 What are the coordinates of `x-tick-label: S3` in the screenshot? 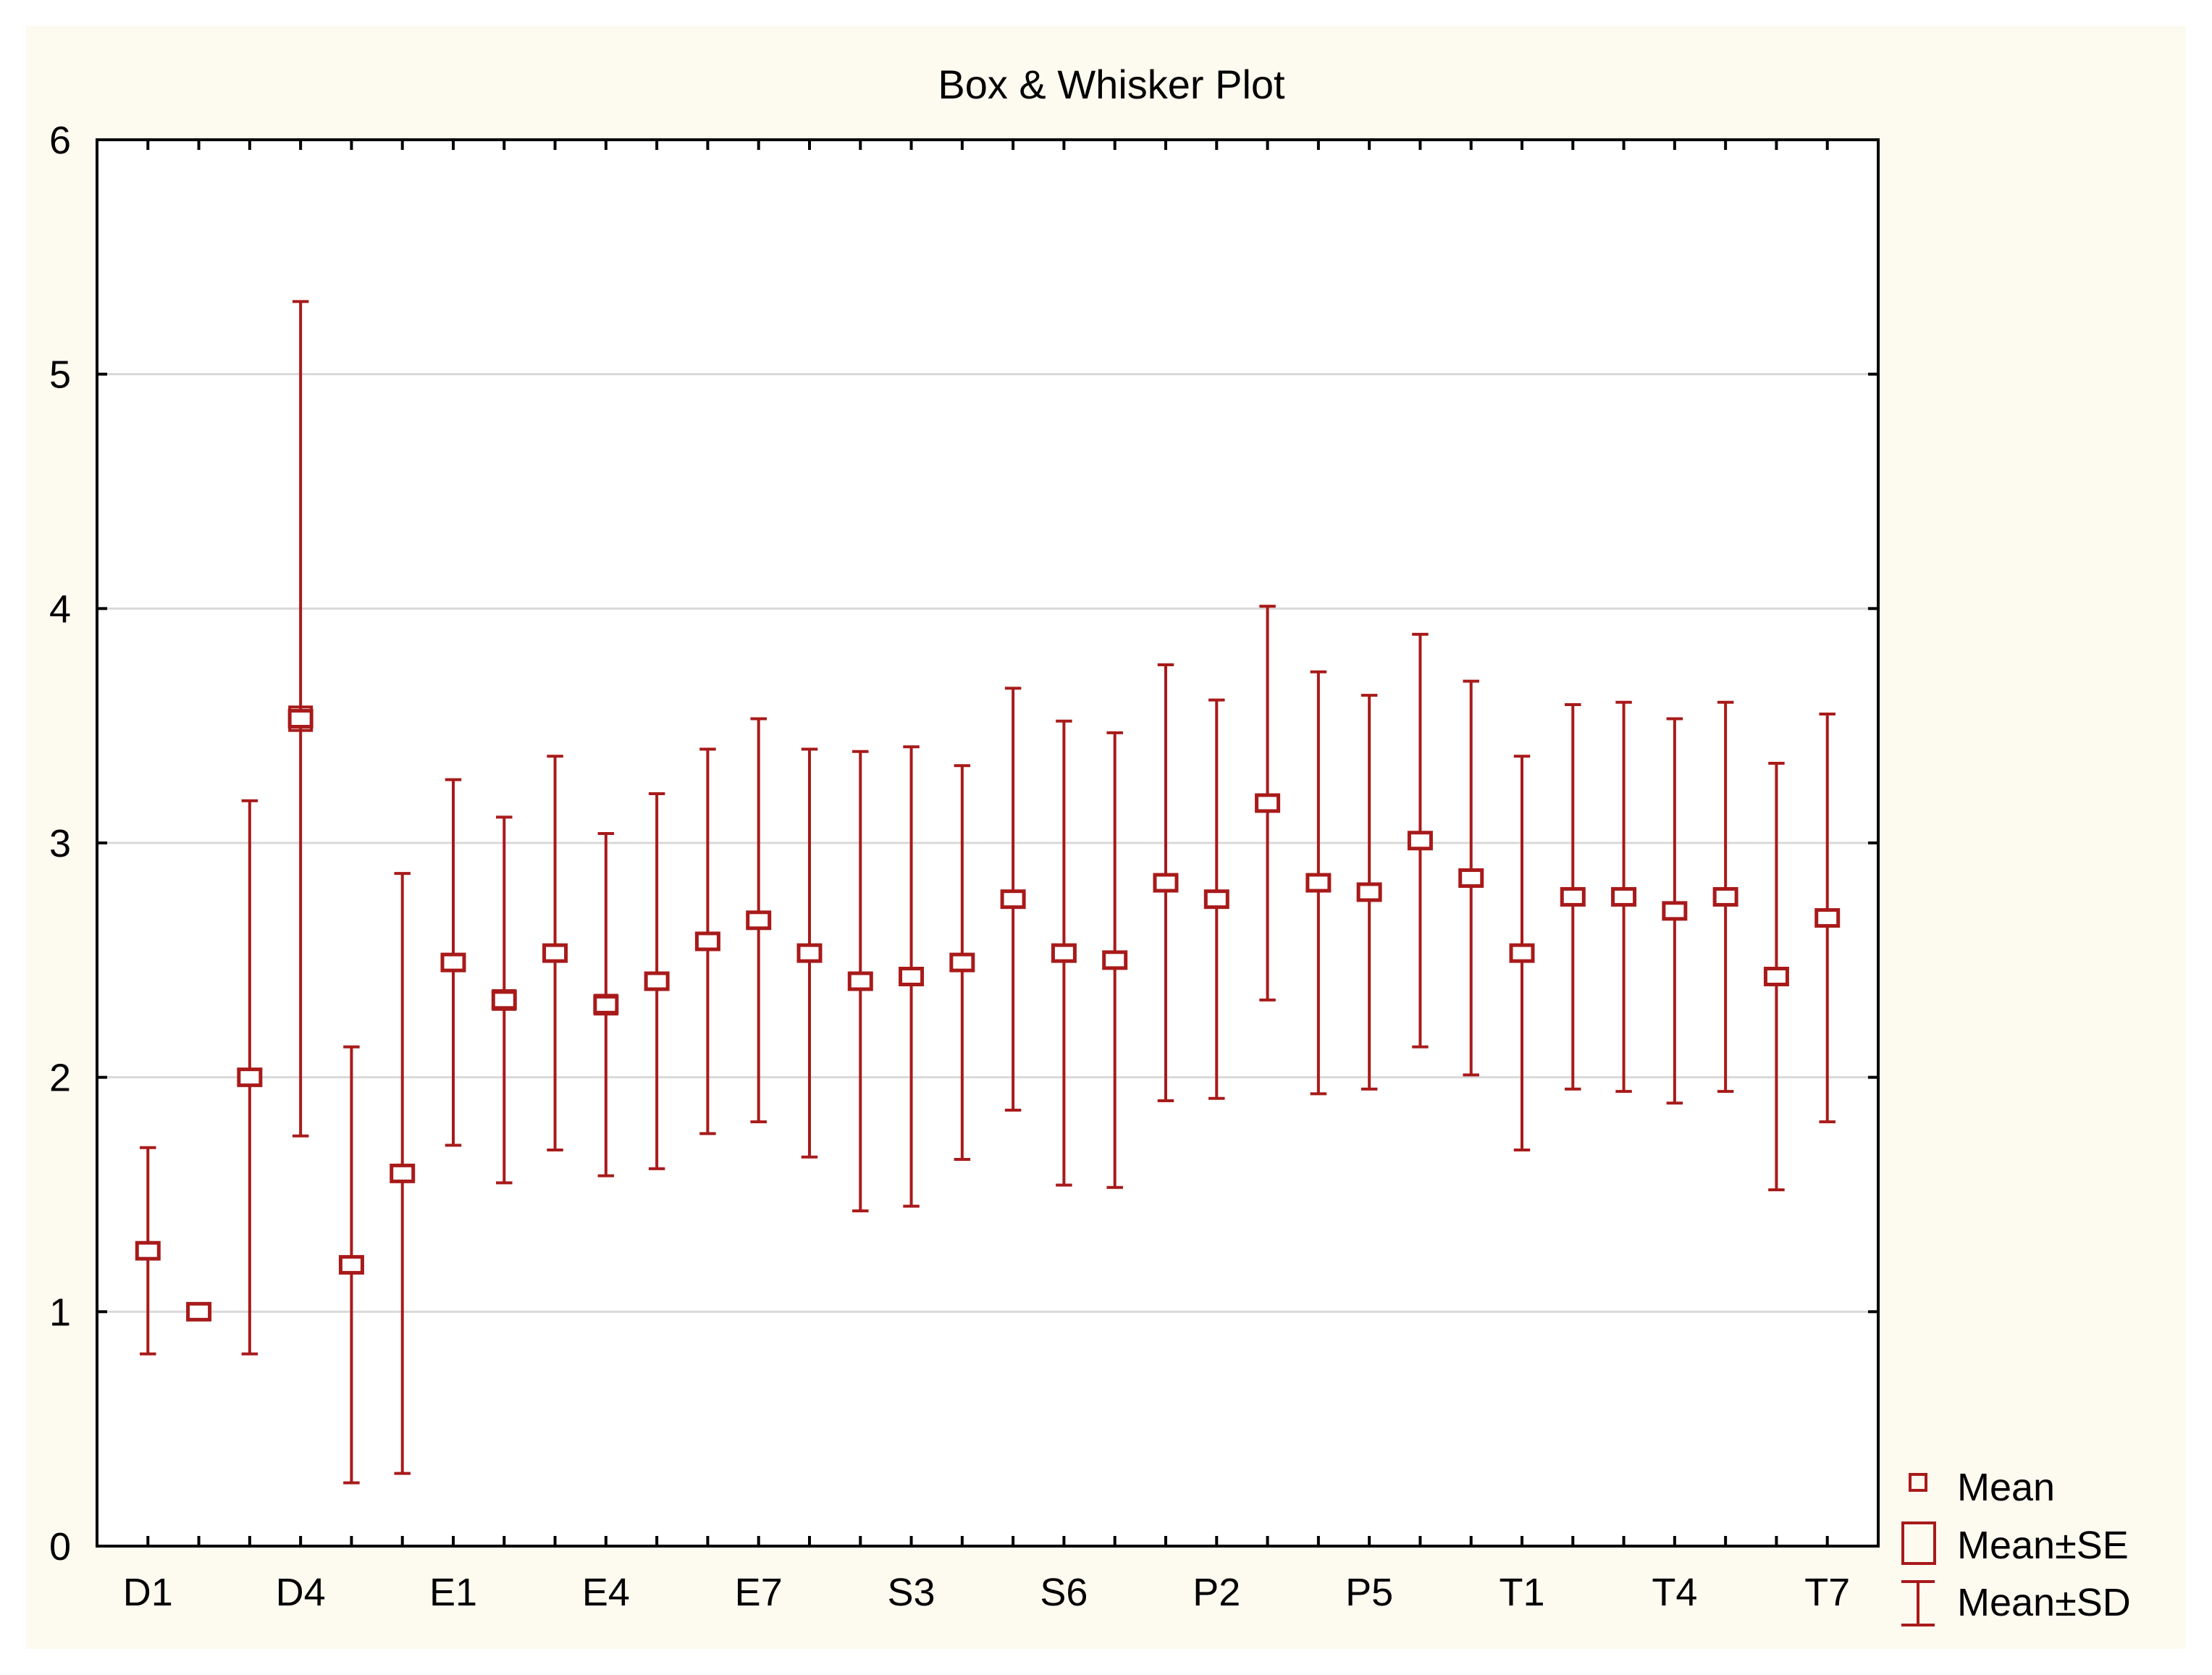 It's located at (912, 1592).